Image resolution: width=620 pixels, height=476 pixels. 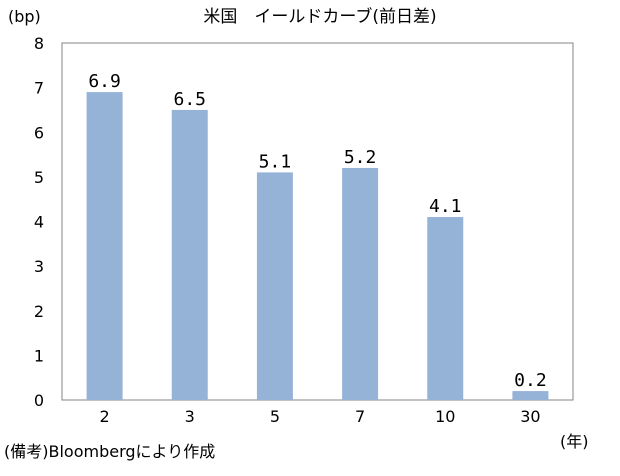 I want to click on y-tick-label: 3, so click(x=39, y=266).